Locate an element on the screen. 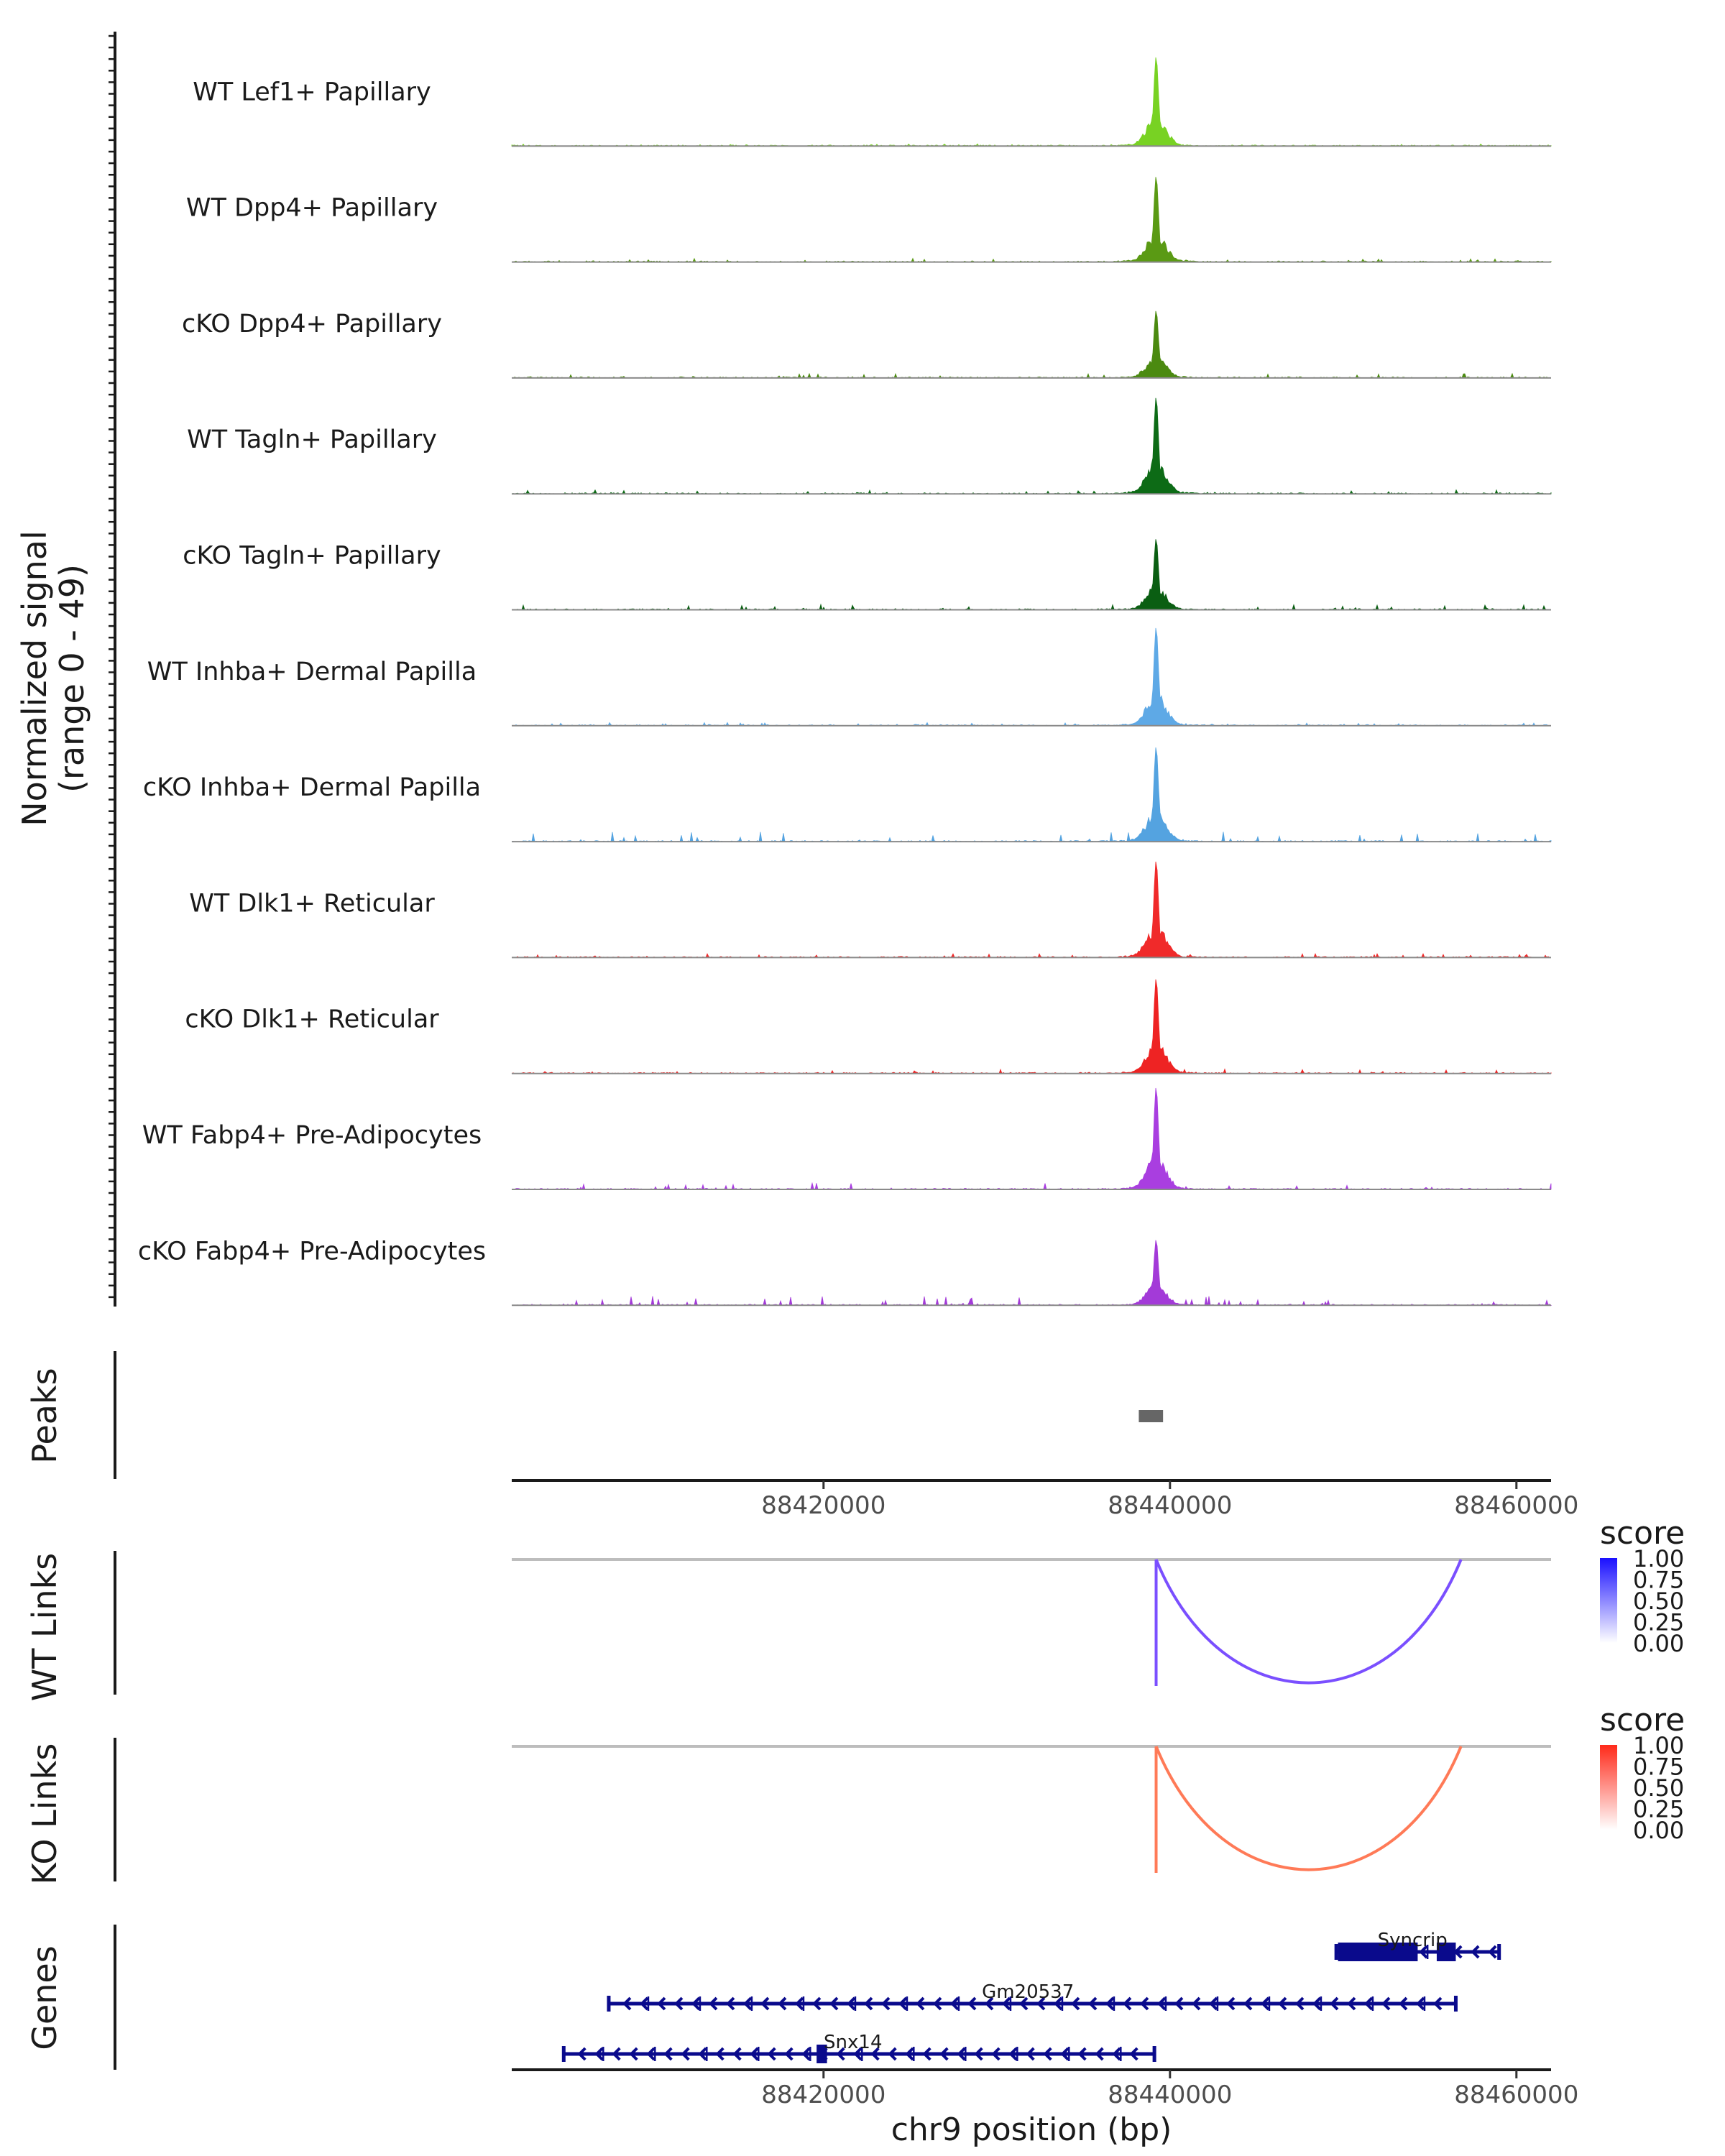 This screenshot has height=2156, width=1725. x-tick-label: 88440000 is located at coordinates (1170, 2095).